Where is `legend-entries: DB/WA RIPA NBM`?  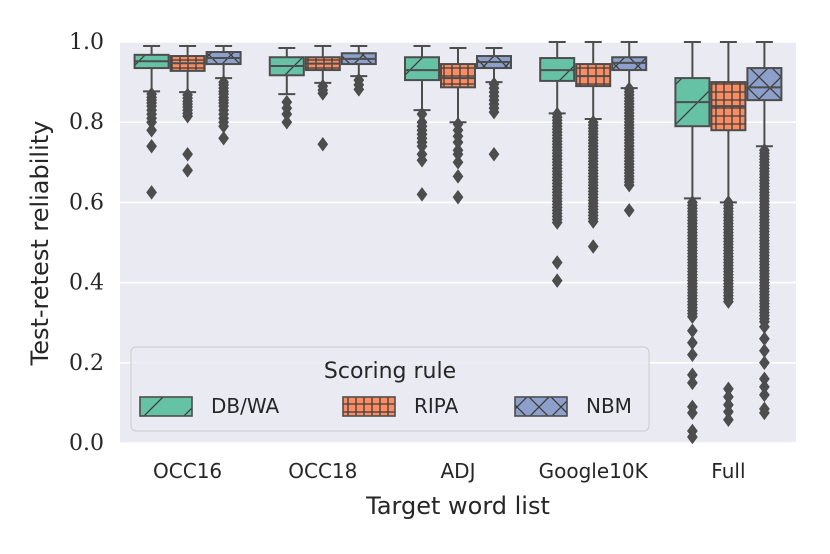 legend-entries: DB/WA RIPA NBM is located at coordinates (385, 406).